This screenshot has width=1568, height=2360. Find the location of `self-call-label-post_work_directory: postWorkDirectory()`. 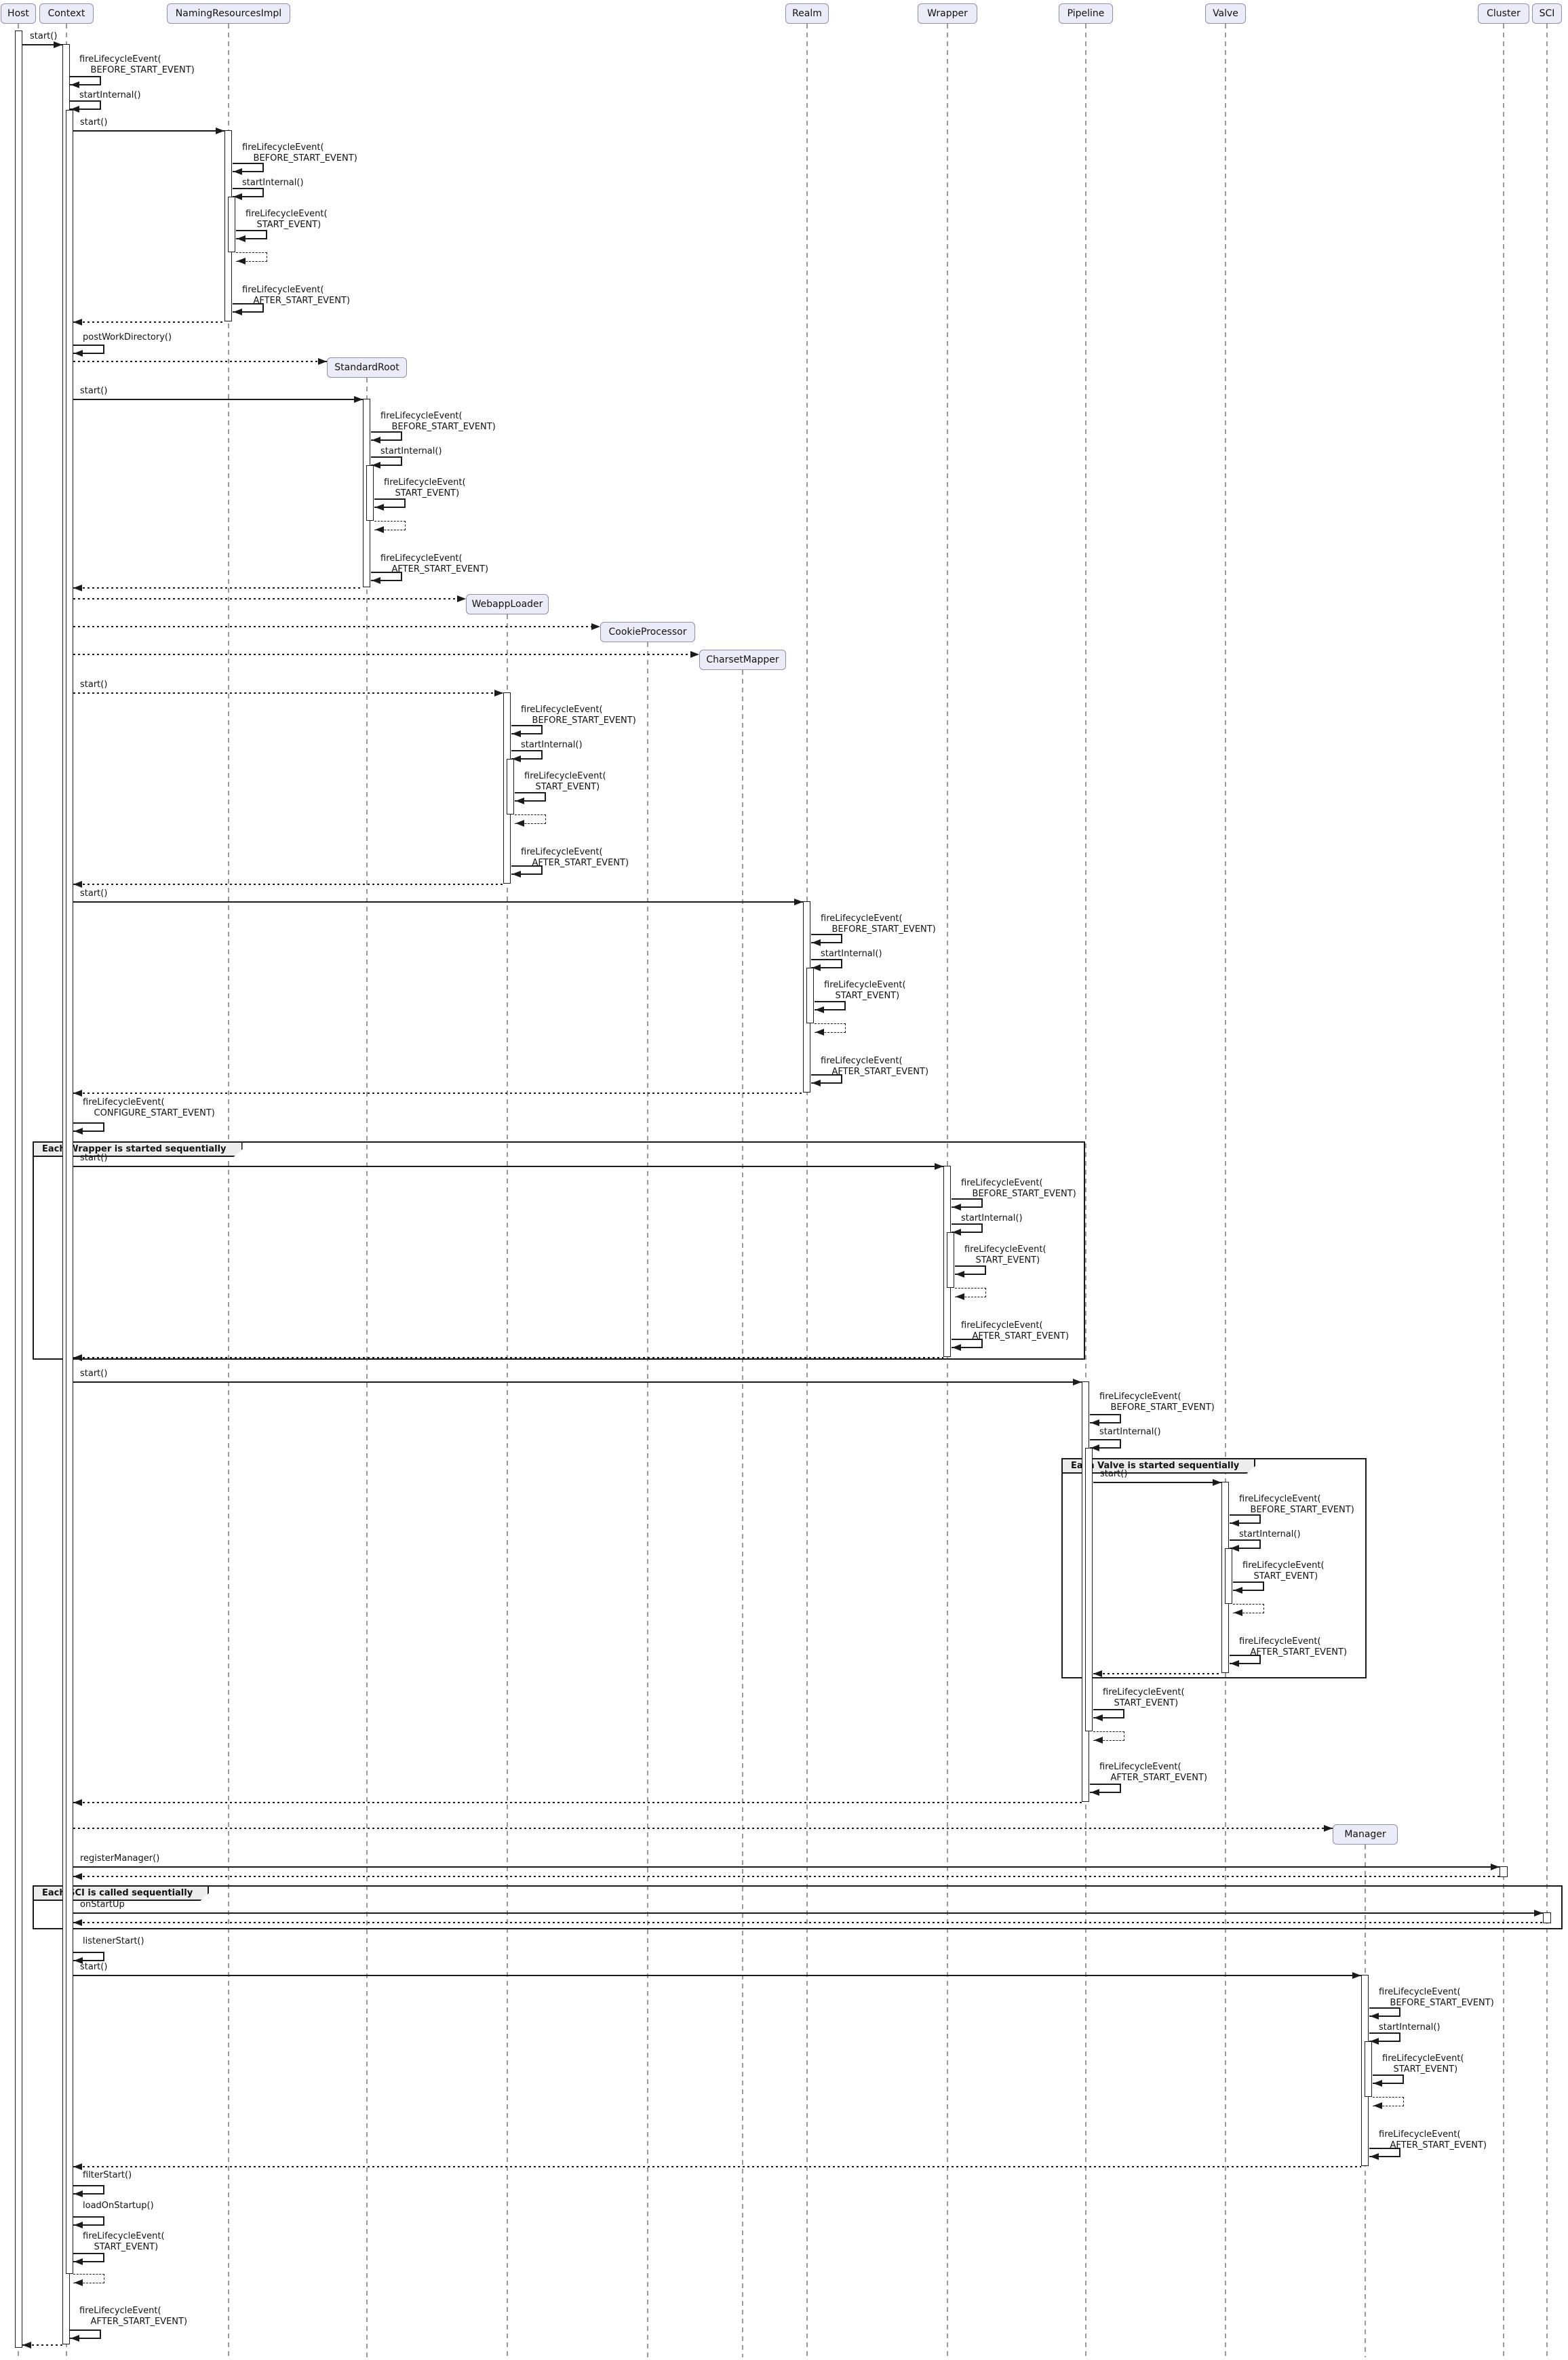

self-call-label-post_work_directory: postWorkDirectory() is located at coordinates (127, 337).